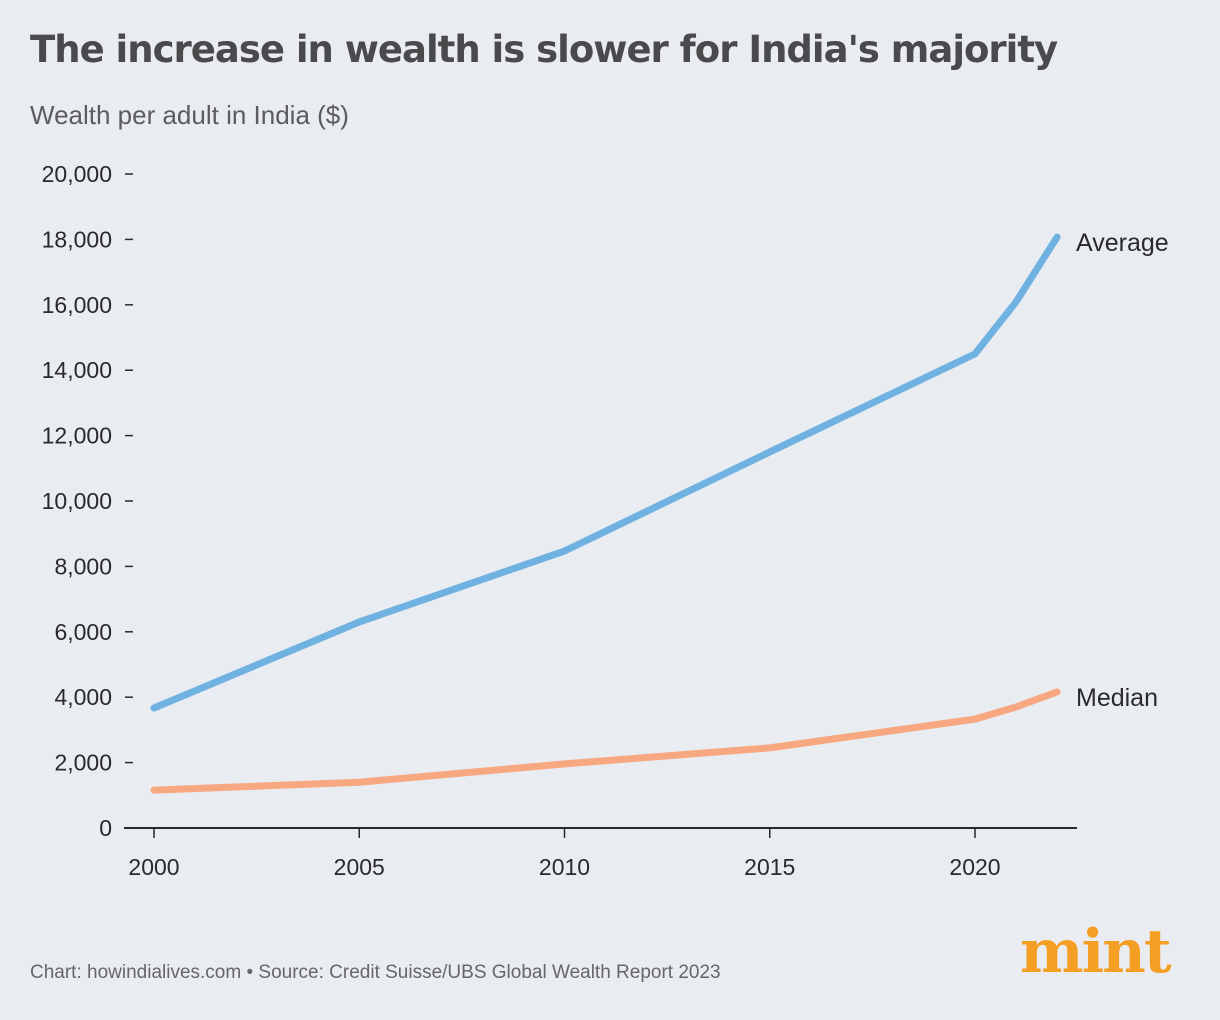 This screenshot has height=1020, width=1220. I want to click on chart-subtitle: Wealth per adult in India ($), so click(189, 115).